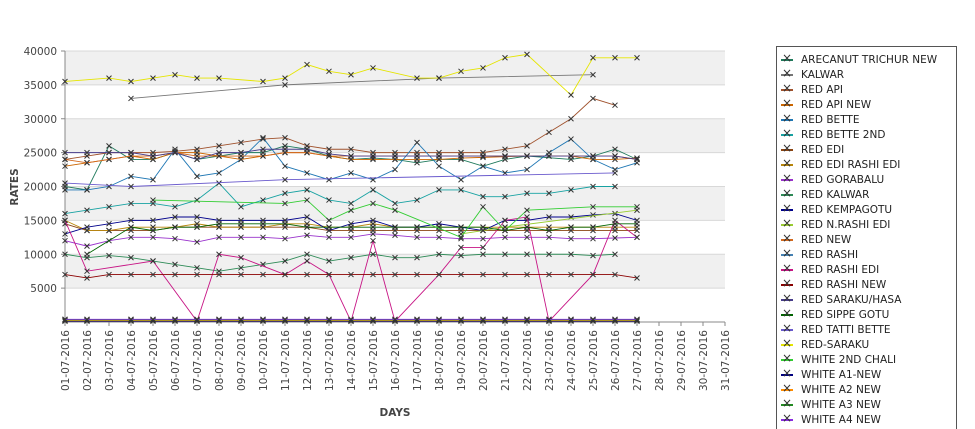 The width and height of the screenshot is (975, 429). I want to click on x-tick-label: 17-07-2016, so click(418, 360).